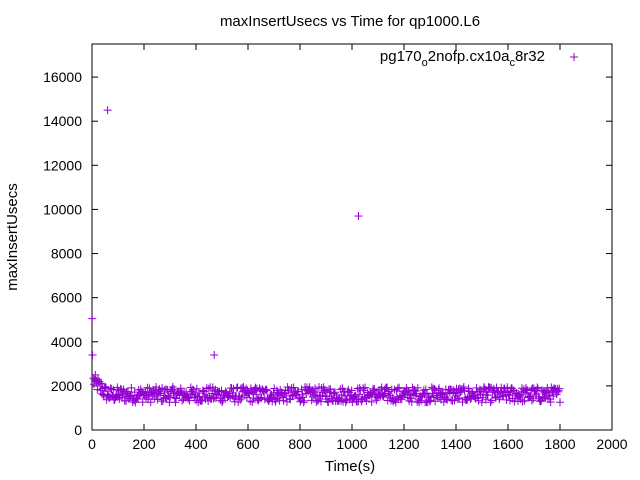 Image resolution: width=640 pixels, height=480 pixels. I want to click on y-tick-label: 16000, so click(62, 77).